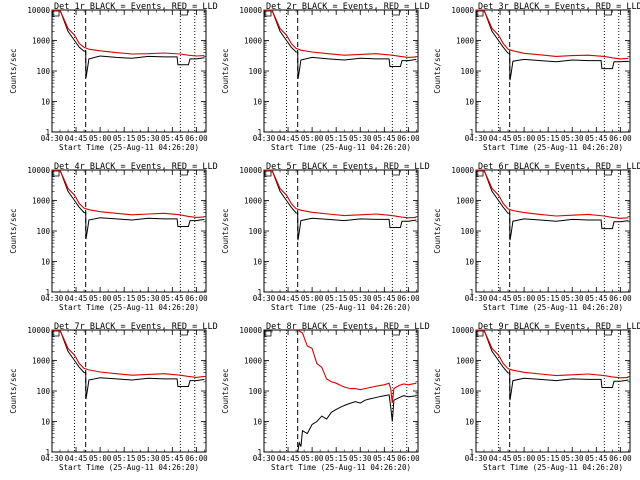 The width and height of the screenshot is (640, 480). What do you see at coordinates (136, 7) in the screenshot?
I see `panel-title: Det 1r BLACK = Events, RED = LLD` at bounding box center [136, 7].